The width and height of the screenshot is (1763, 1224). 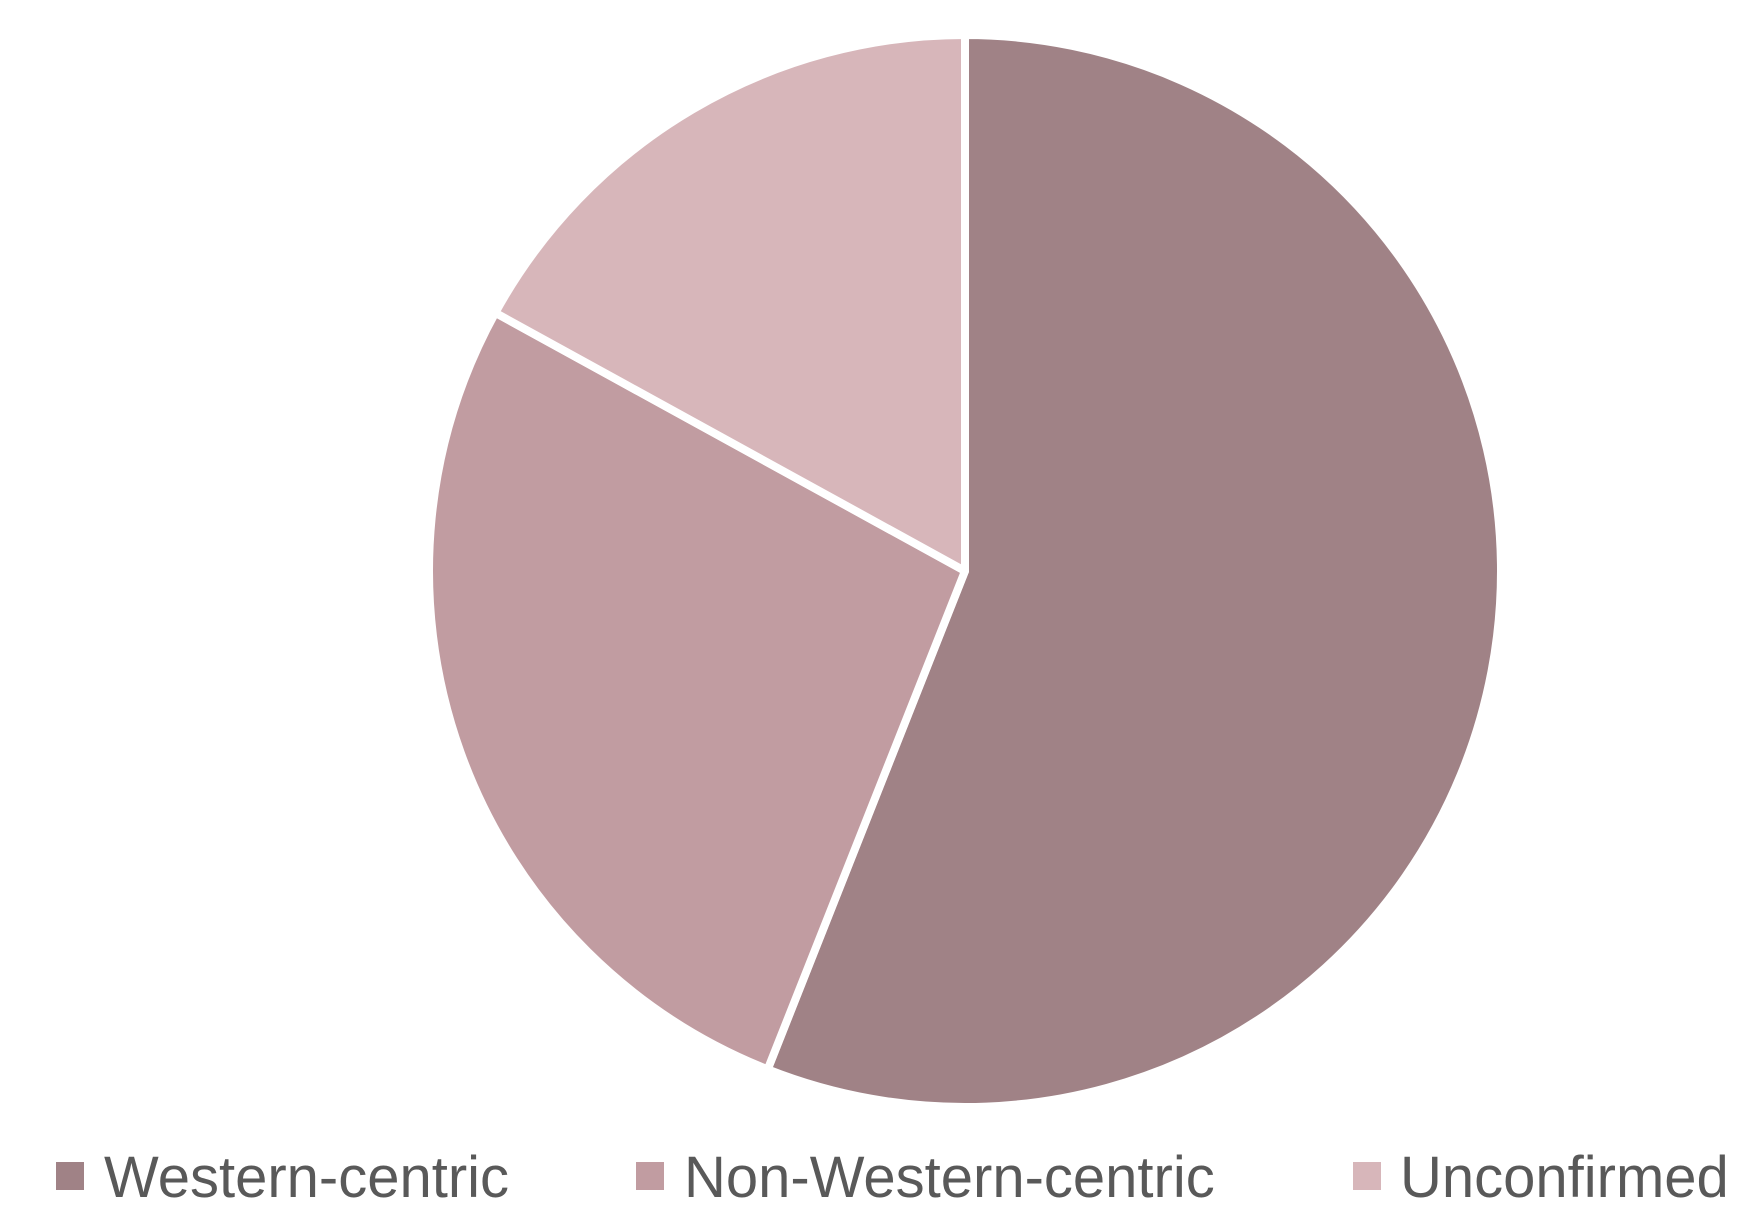 I want to click on legend-swatch-non-western-centric, so click(x=650, y=1176).